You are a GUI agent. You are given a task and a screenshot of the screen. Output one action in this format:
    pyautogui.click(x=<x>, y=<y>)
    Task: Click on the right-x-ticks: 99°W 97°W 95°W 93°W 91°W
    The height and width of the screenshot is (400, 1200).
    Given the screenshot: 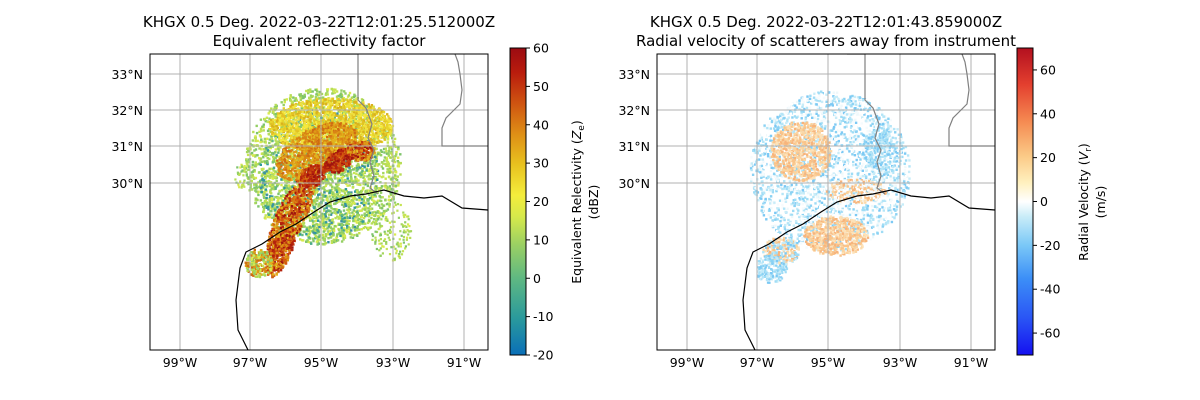 What is the action you would take?
    pyautogui.click(x=829, y=362)
    